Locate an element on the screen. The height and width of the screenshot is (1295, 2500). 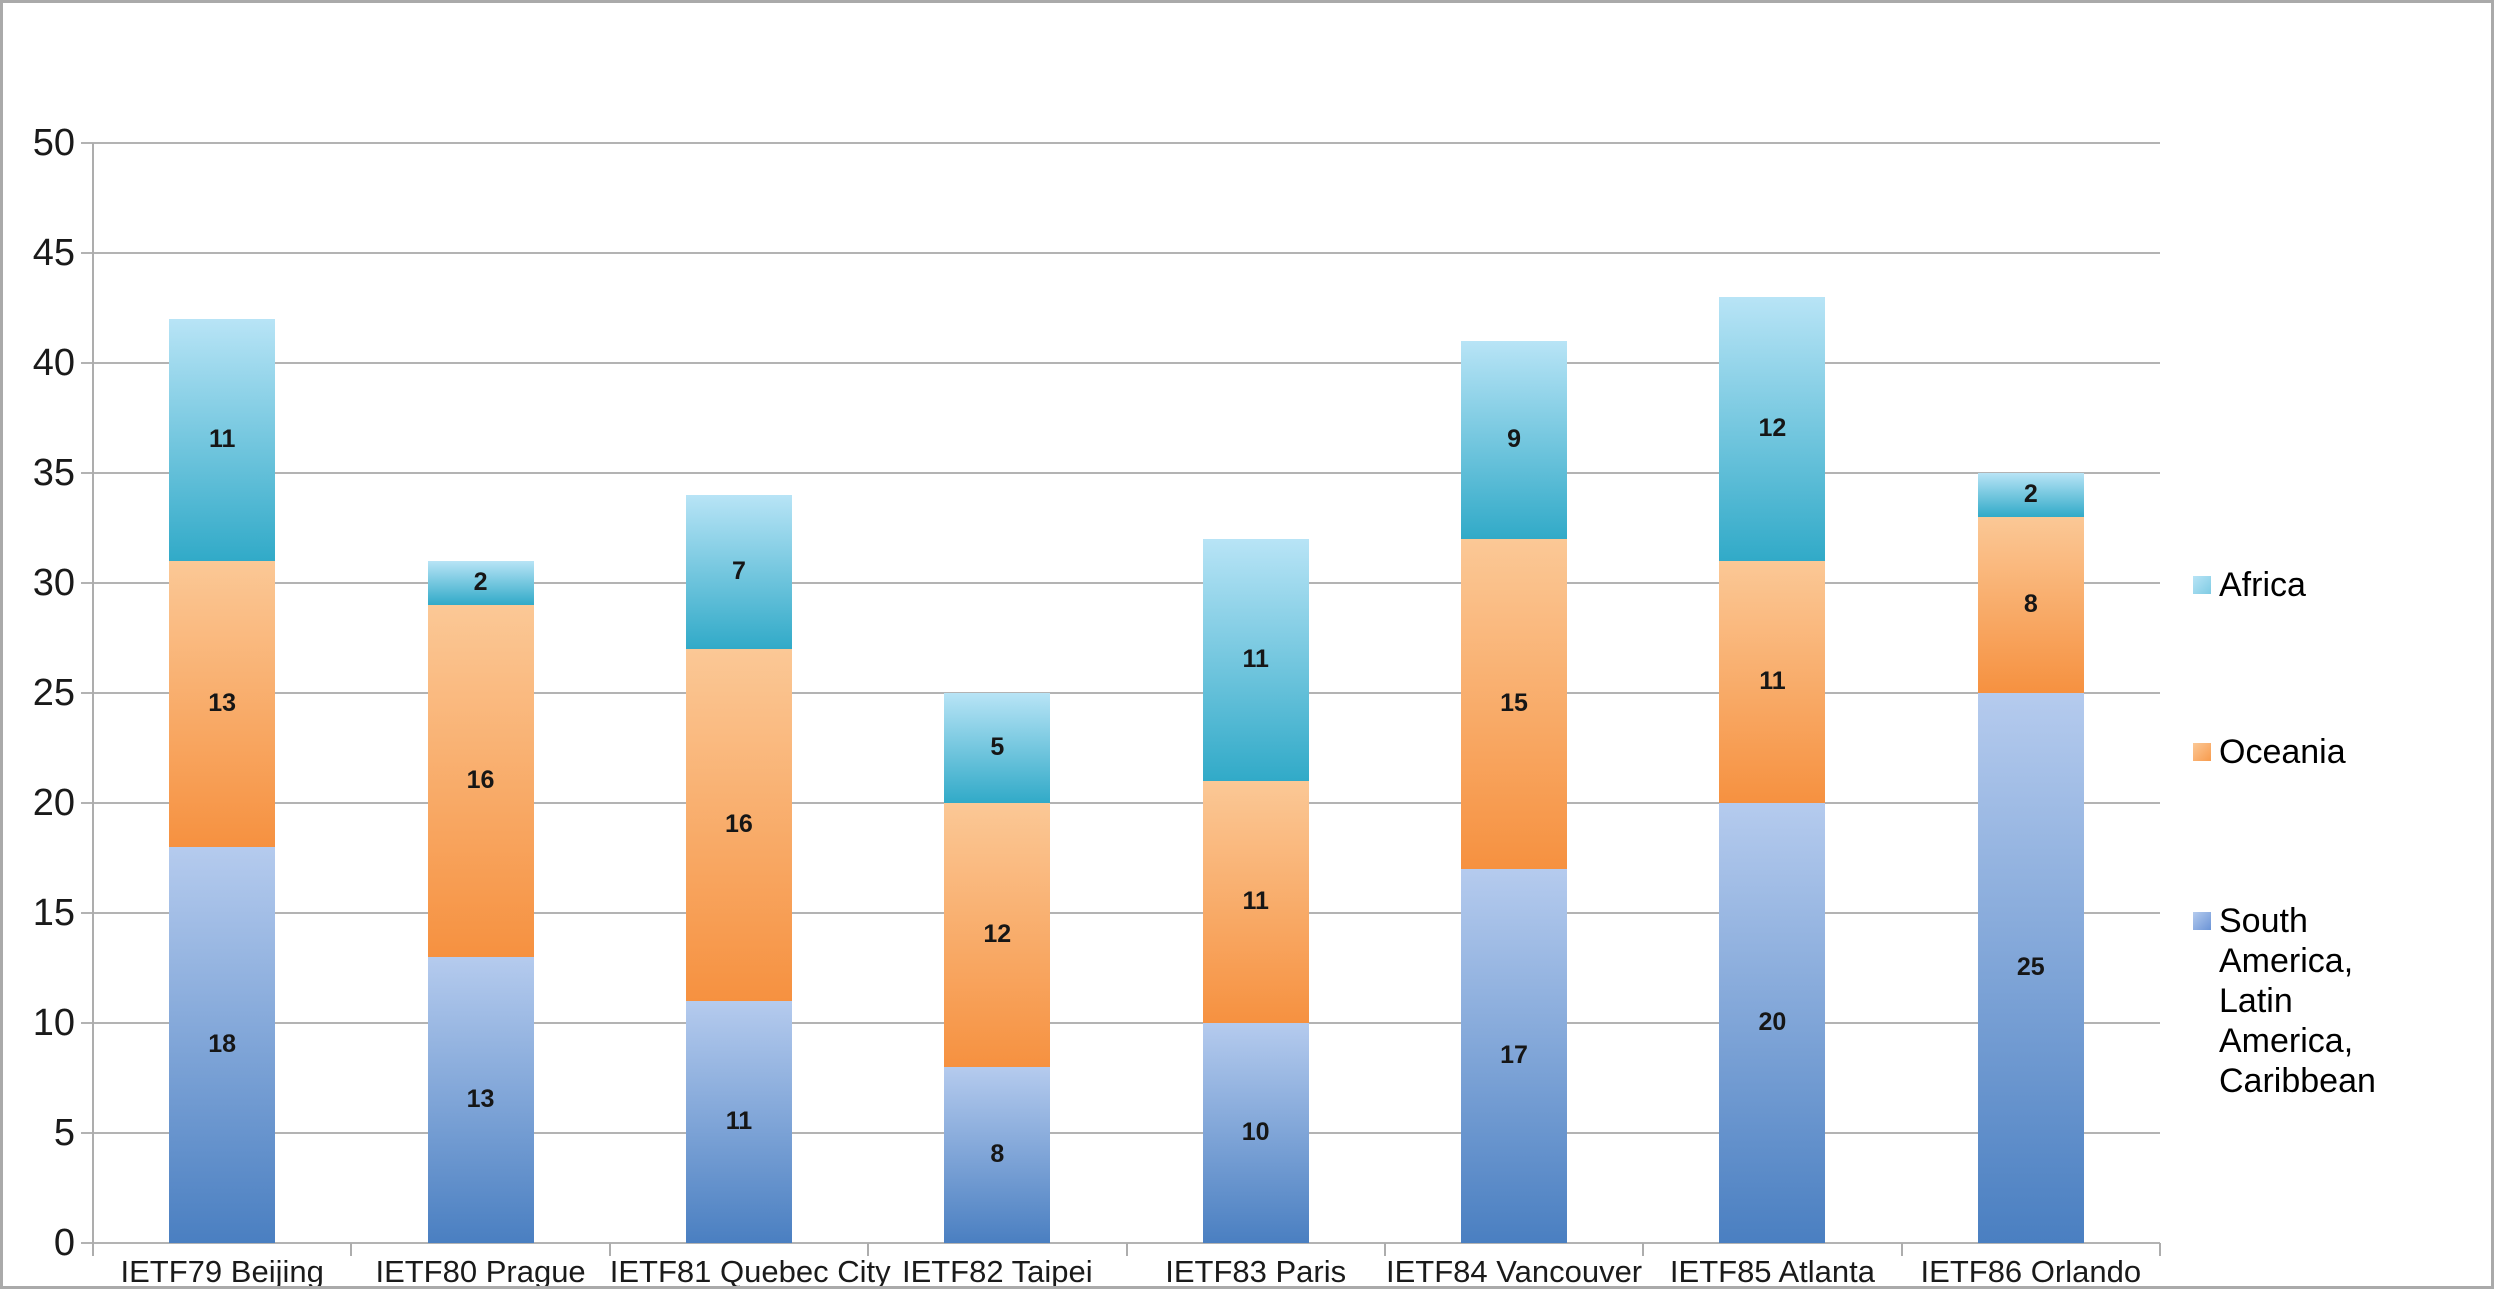
x-axis-category-label: IETF79 Beijing is located at coordinates (222, 1271).